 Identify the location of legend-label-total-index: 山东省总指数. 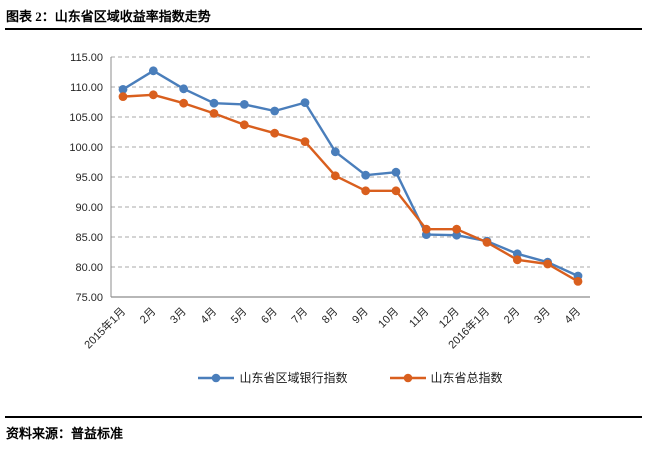
(466, 378).